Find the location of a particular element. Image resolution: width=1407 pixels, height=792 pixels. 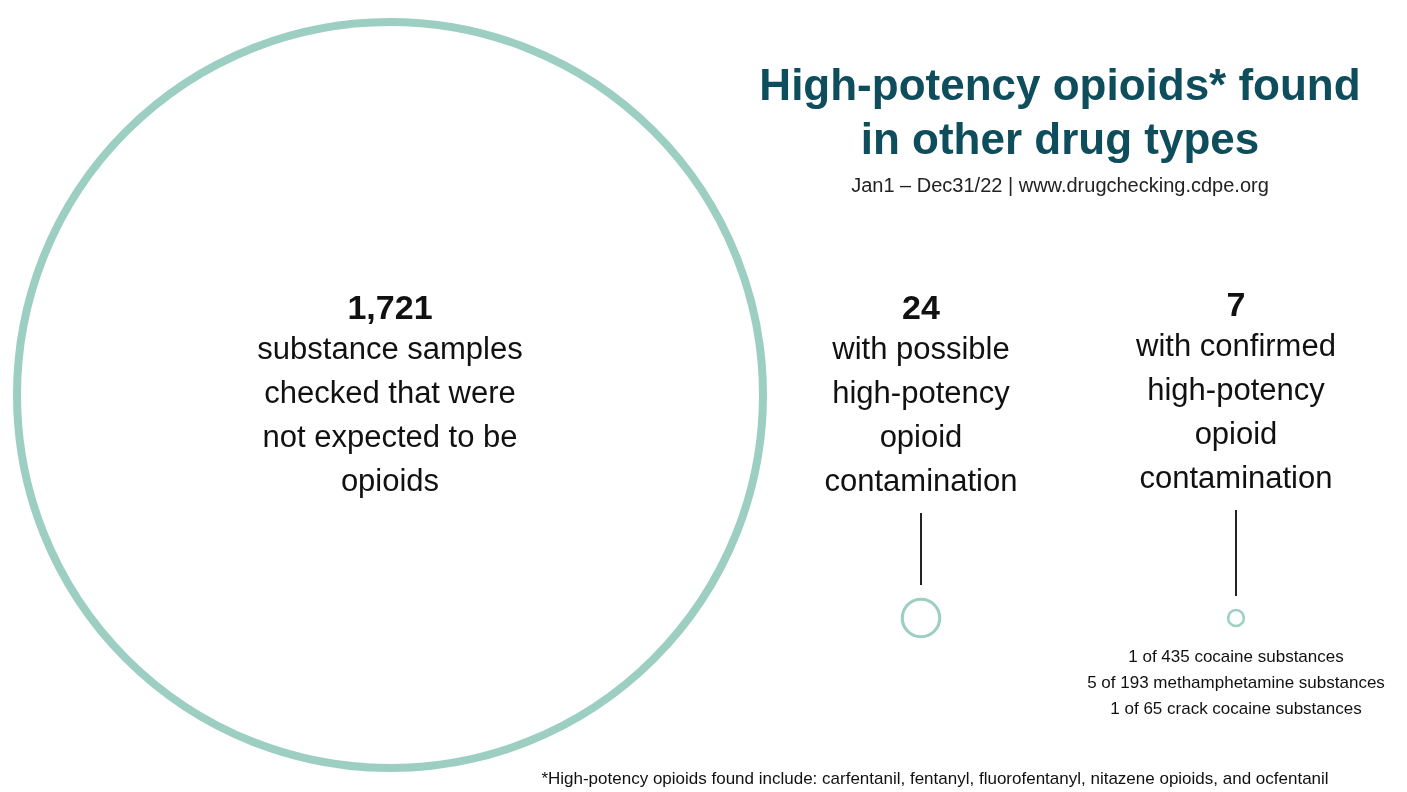

category-label: substance samples checked that were not expected to be opioids is located at coordinates (390, 415).